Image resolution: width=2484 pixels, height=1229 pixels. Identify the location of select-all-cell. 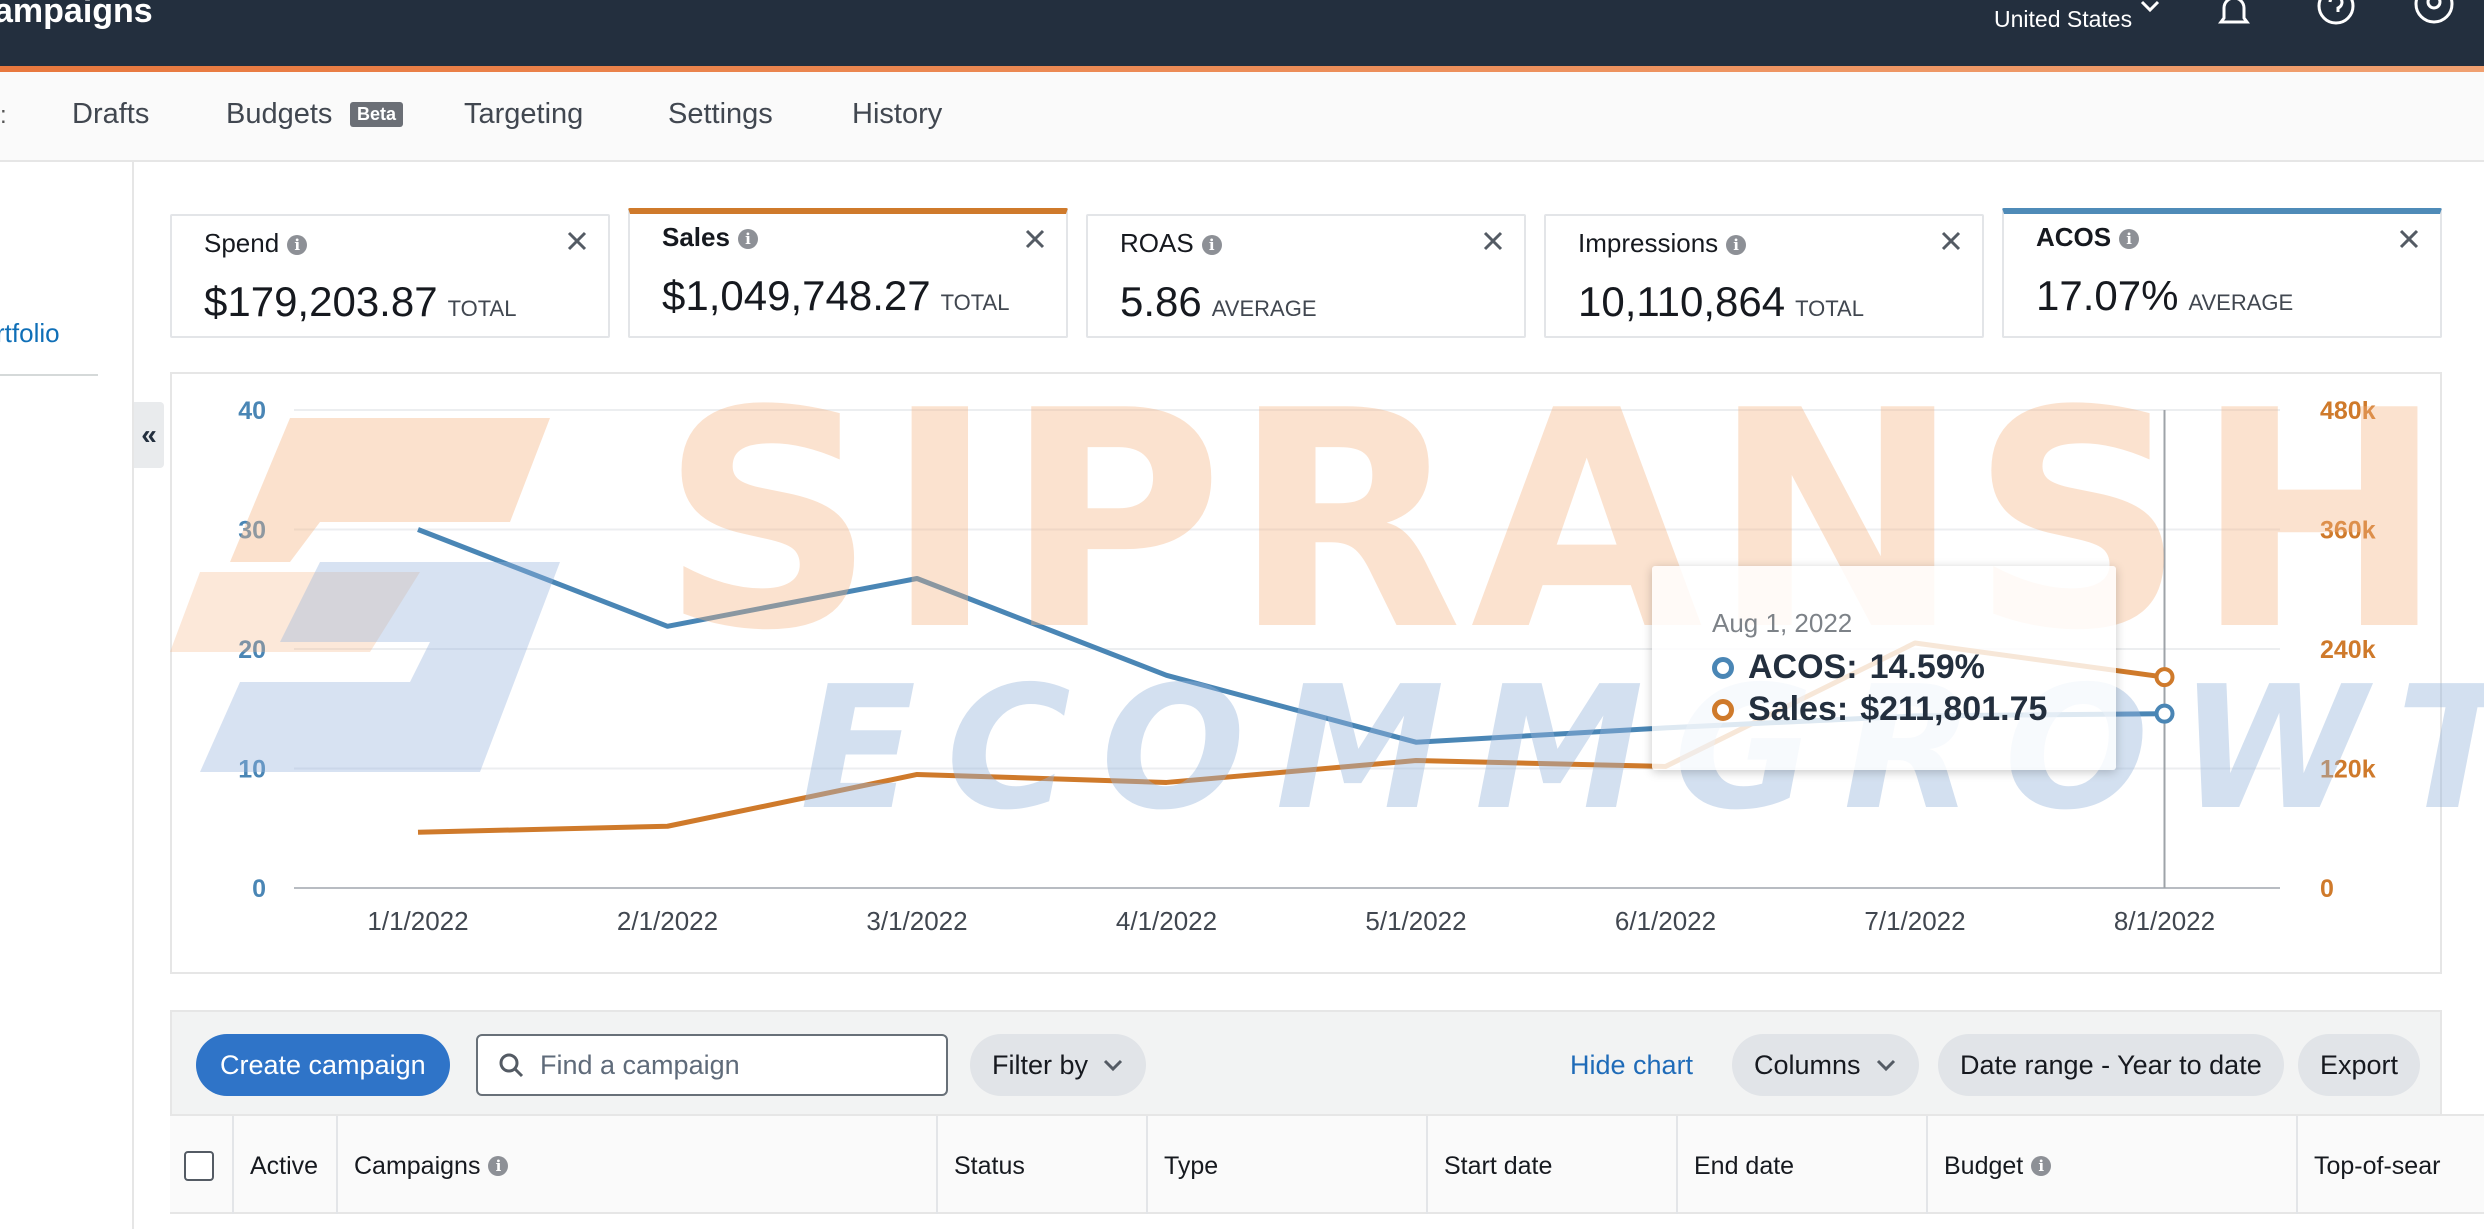
(202, 1166).